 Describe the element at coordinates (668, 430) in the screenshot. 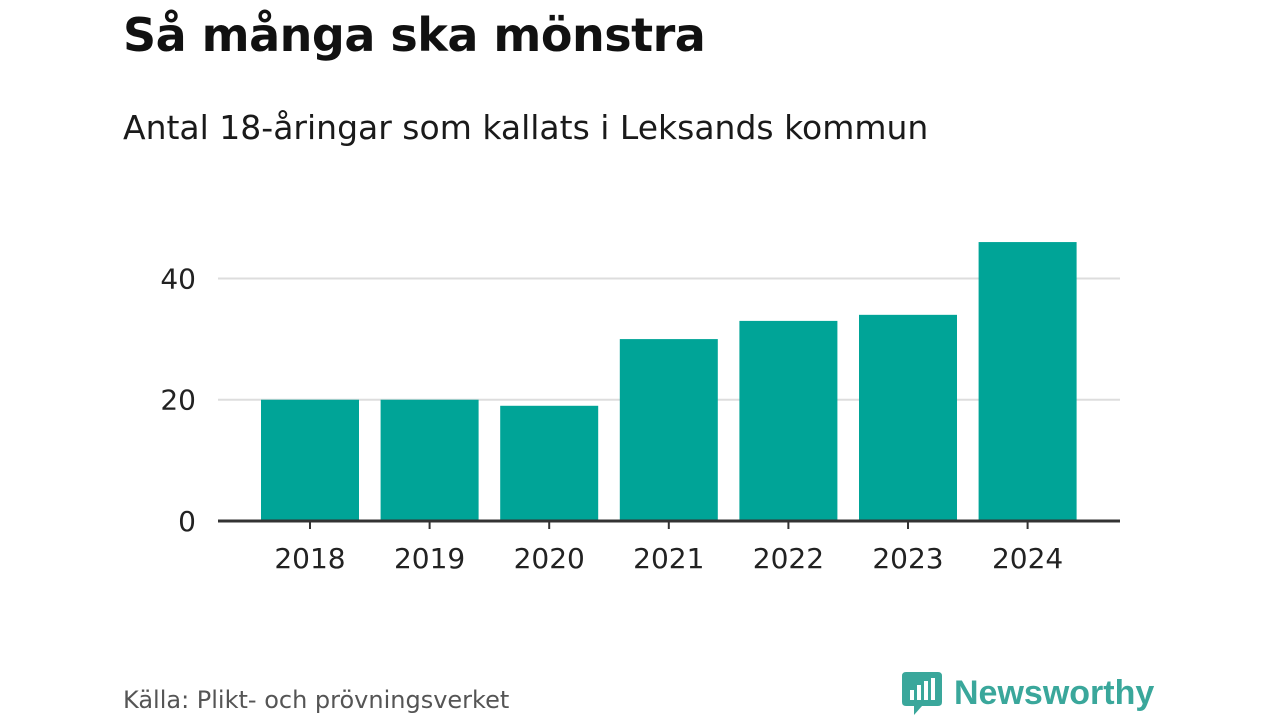

I see `bar-2021` at that location.